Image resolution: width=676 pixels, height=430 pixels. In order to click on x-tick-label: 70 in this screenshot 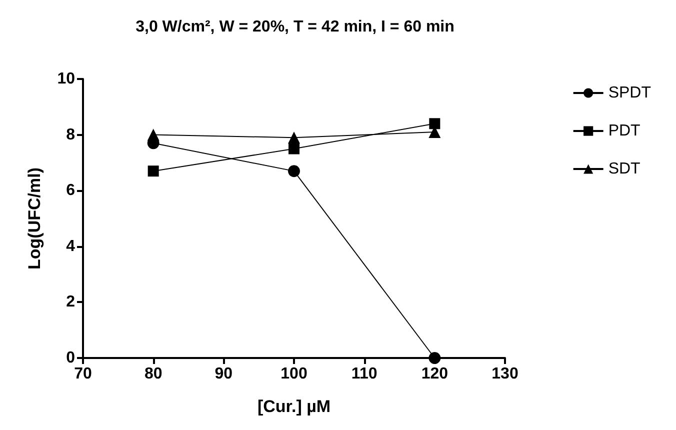, I will do `click(83, 374)`.